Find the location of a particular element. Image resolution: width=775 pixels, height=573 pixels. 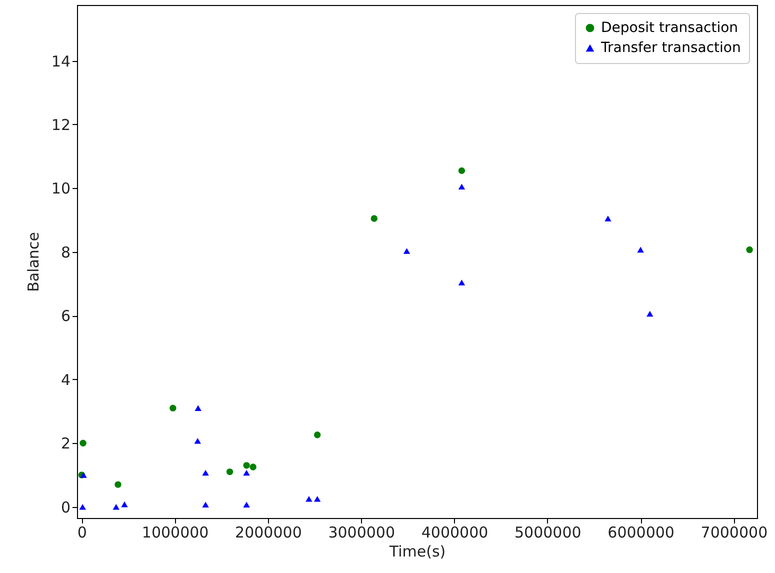

x-tick-label: 3000000 is located at coordinates (362, 533).